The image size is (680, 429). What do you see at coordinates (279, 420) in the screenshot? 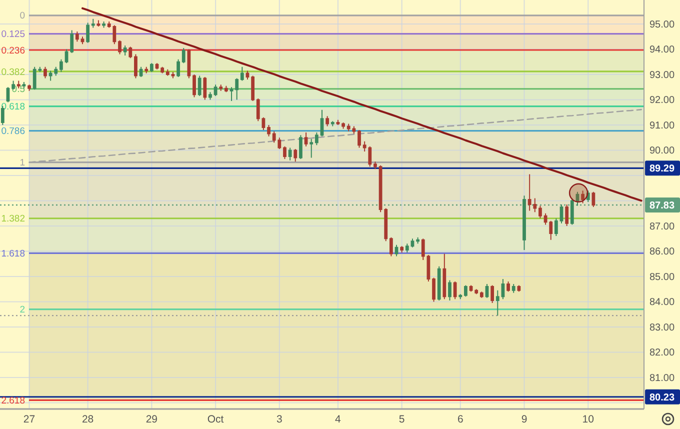
I see `x-tick-label: 3` at bounding box center [279, 420].